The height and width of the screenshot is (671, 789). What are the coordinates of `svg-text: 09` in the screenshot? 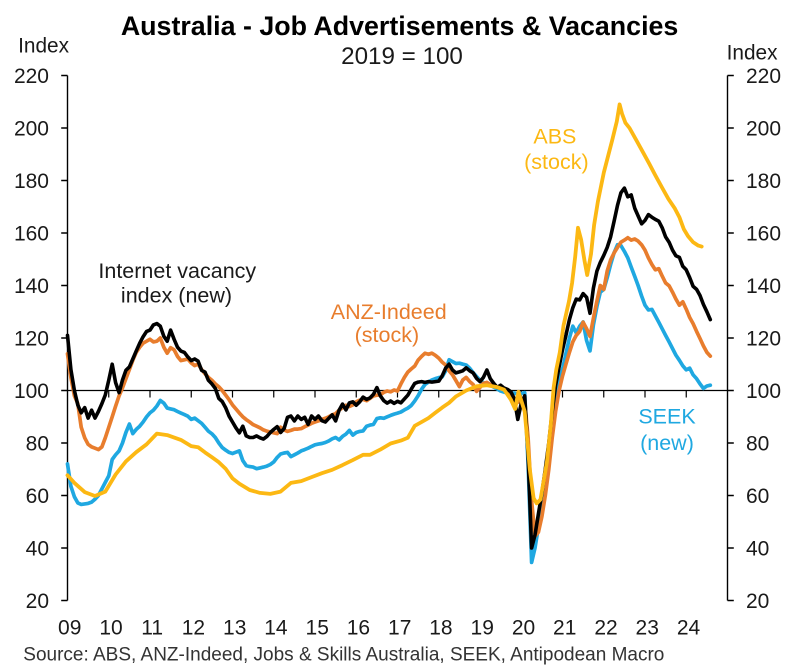 It's located at (69, 627).